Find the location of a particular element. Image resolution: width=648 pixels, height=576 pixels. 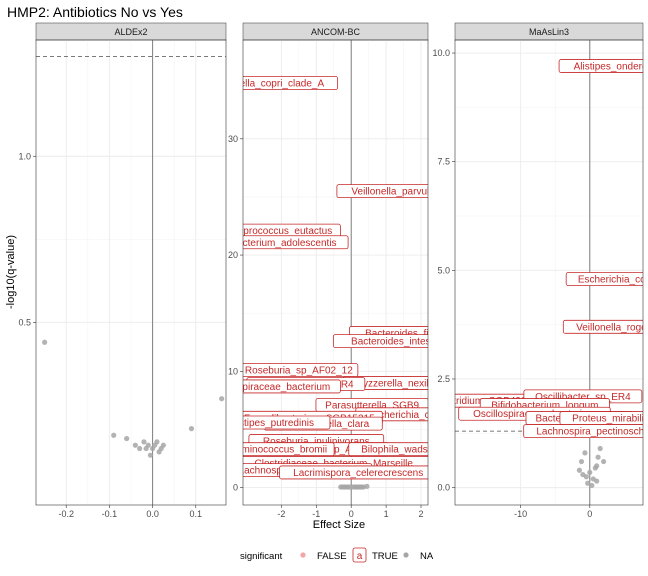

point-label: Coprococcus_eutactus is located at coordinates (282, 231).